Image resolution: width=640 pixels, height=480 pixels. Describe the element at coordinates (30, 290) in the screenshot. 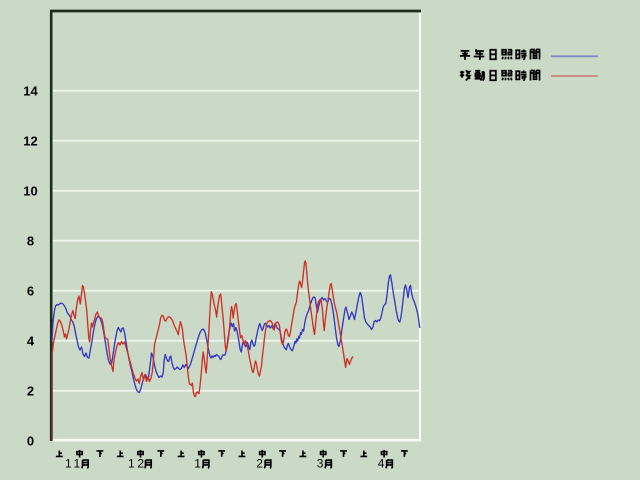

I see `svg-text: 6` at that location.